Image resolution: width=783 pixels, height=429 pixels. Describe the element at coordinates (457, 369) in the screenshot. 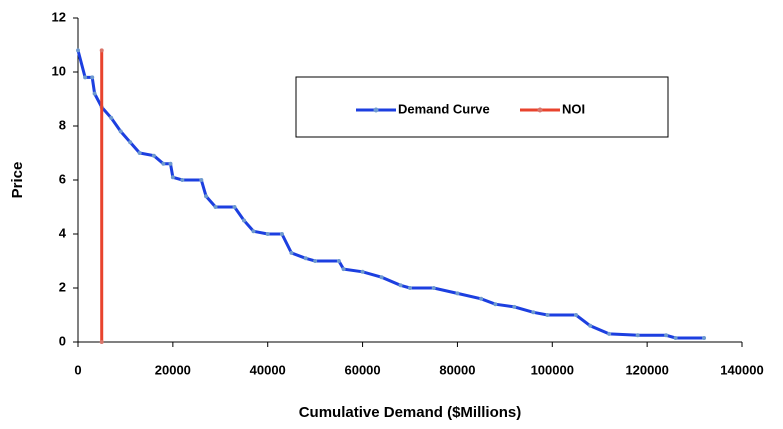

I see `x-tick-label: 80000` at that location.